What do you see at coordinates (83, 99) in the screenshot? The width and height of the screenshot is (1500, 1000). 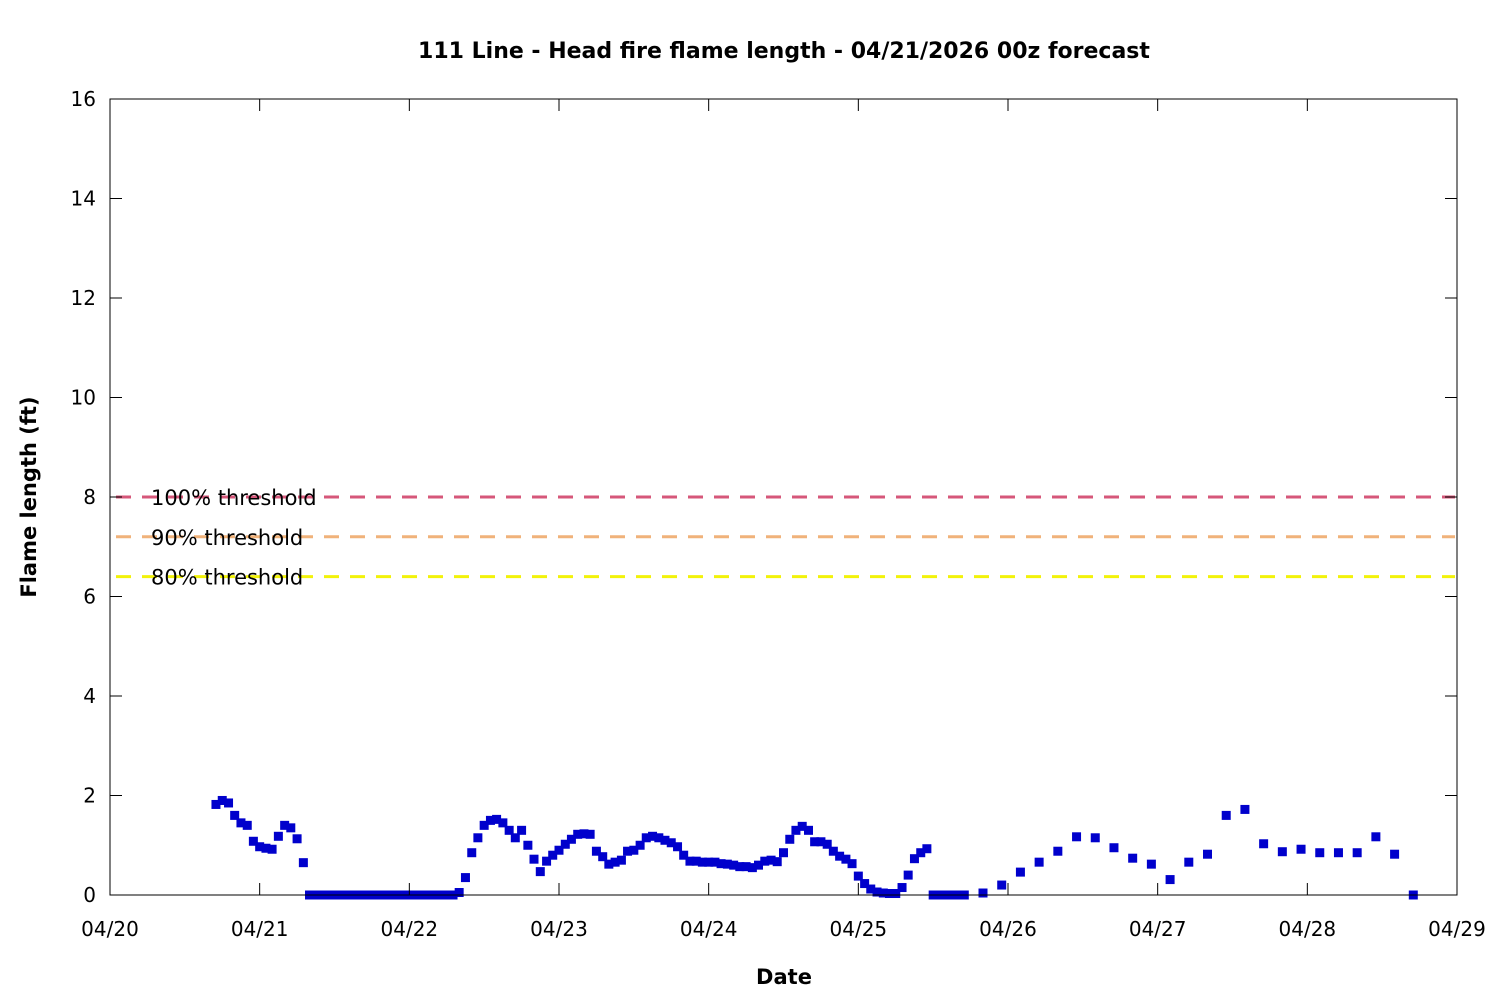 I see `y-tick-label: 16` at bounding box center [83, 99].